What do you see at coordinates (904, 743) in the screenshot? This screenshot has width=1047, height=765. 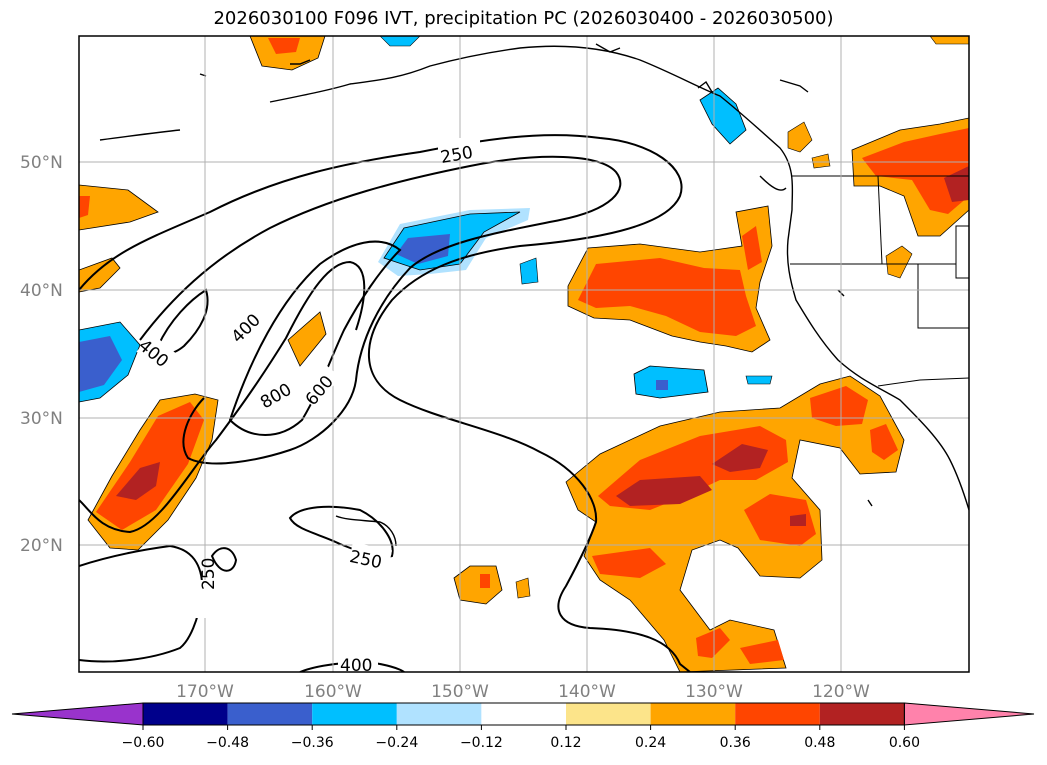 I see `colorbar-tick-label: 0.60` at bounding box center [904, 743].